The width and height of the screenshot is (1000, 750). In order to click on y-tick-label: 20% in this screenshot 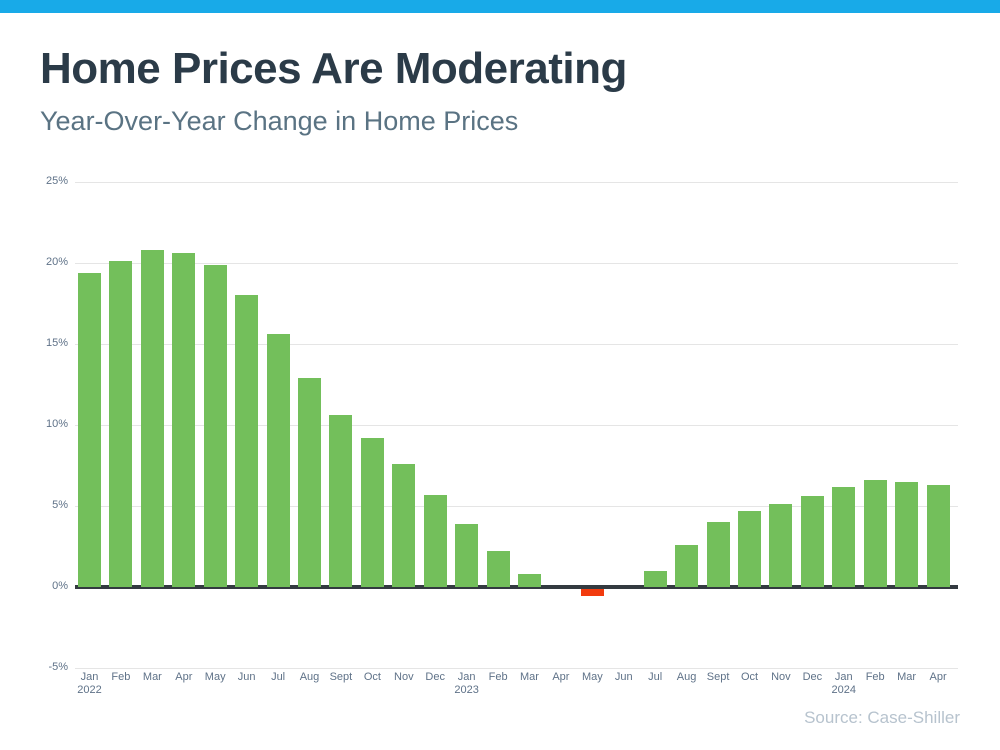, I will do `click(56, 262)`.